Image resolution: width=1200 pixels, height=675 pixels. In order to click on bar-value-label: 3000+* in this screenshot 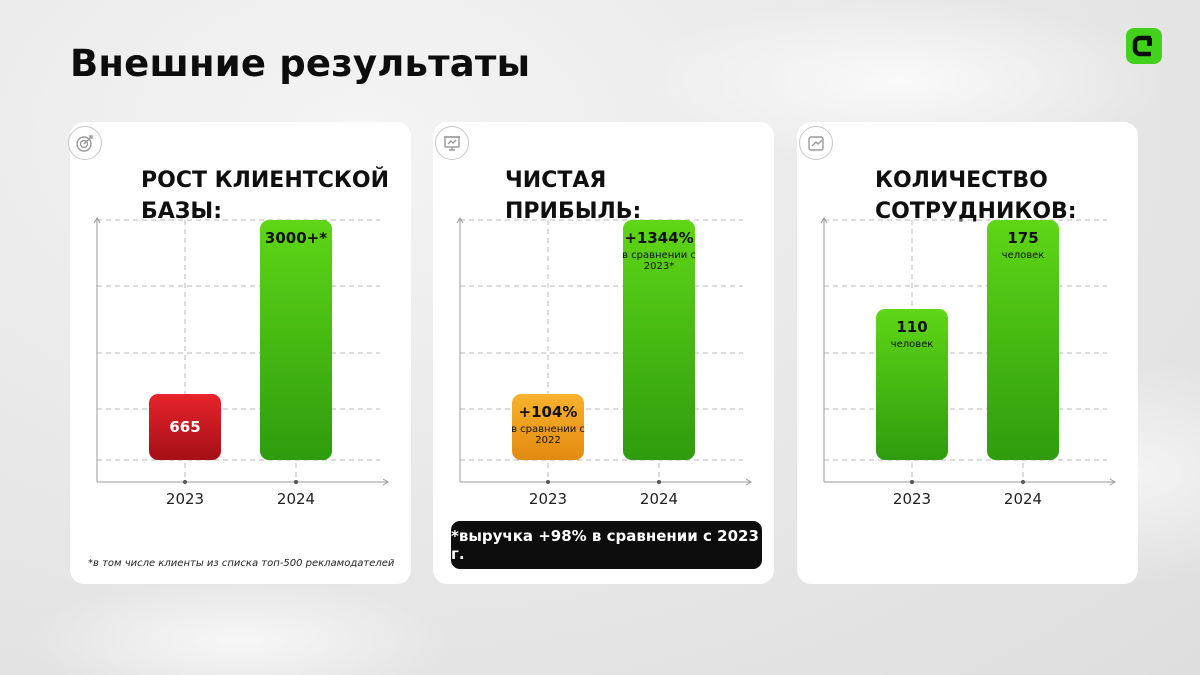, I will do `click(296, 238)`.